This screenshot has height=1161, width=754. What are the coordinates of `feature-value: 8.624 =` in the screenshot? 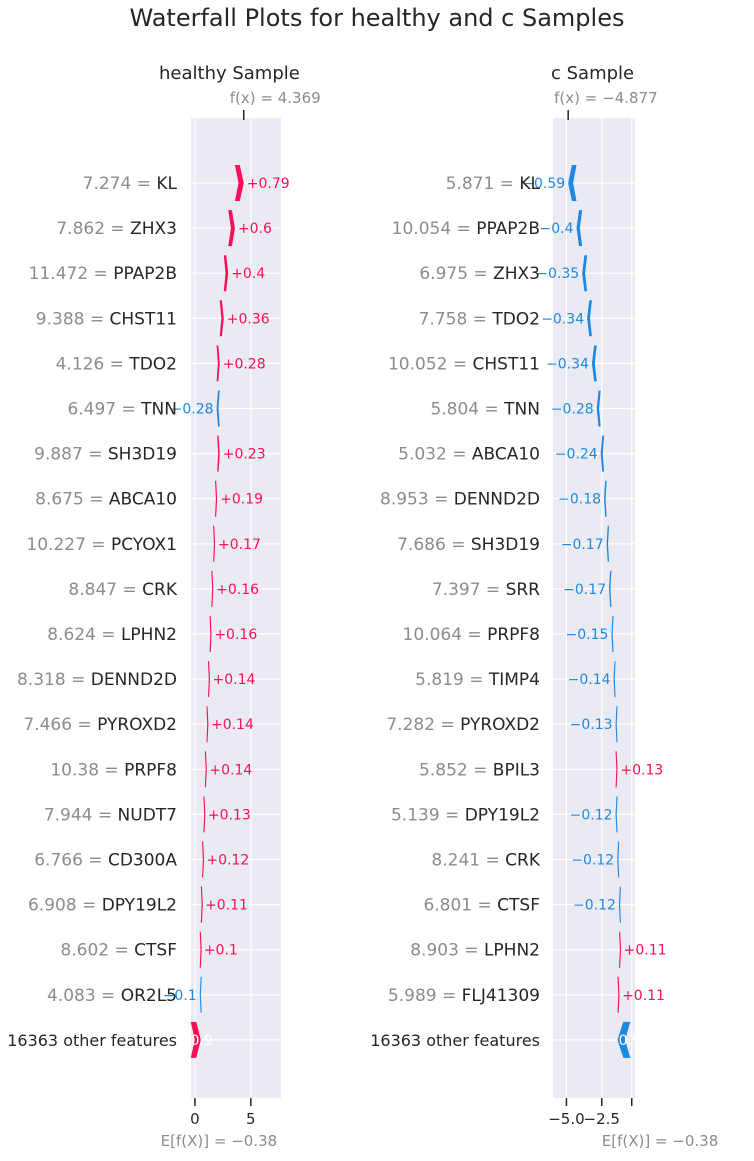 It's located at (84, 635).